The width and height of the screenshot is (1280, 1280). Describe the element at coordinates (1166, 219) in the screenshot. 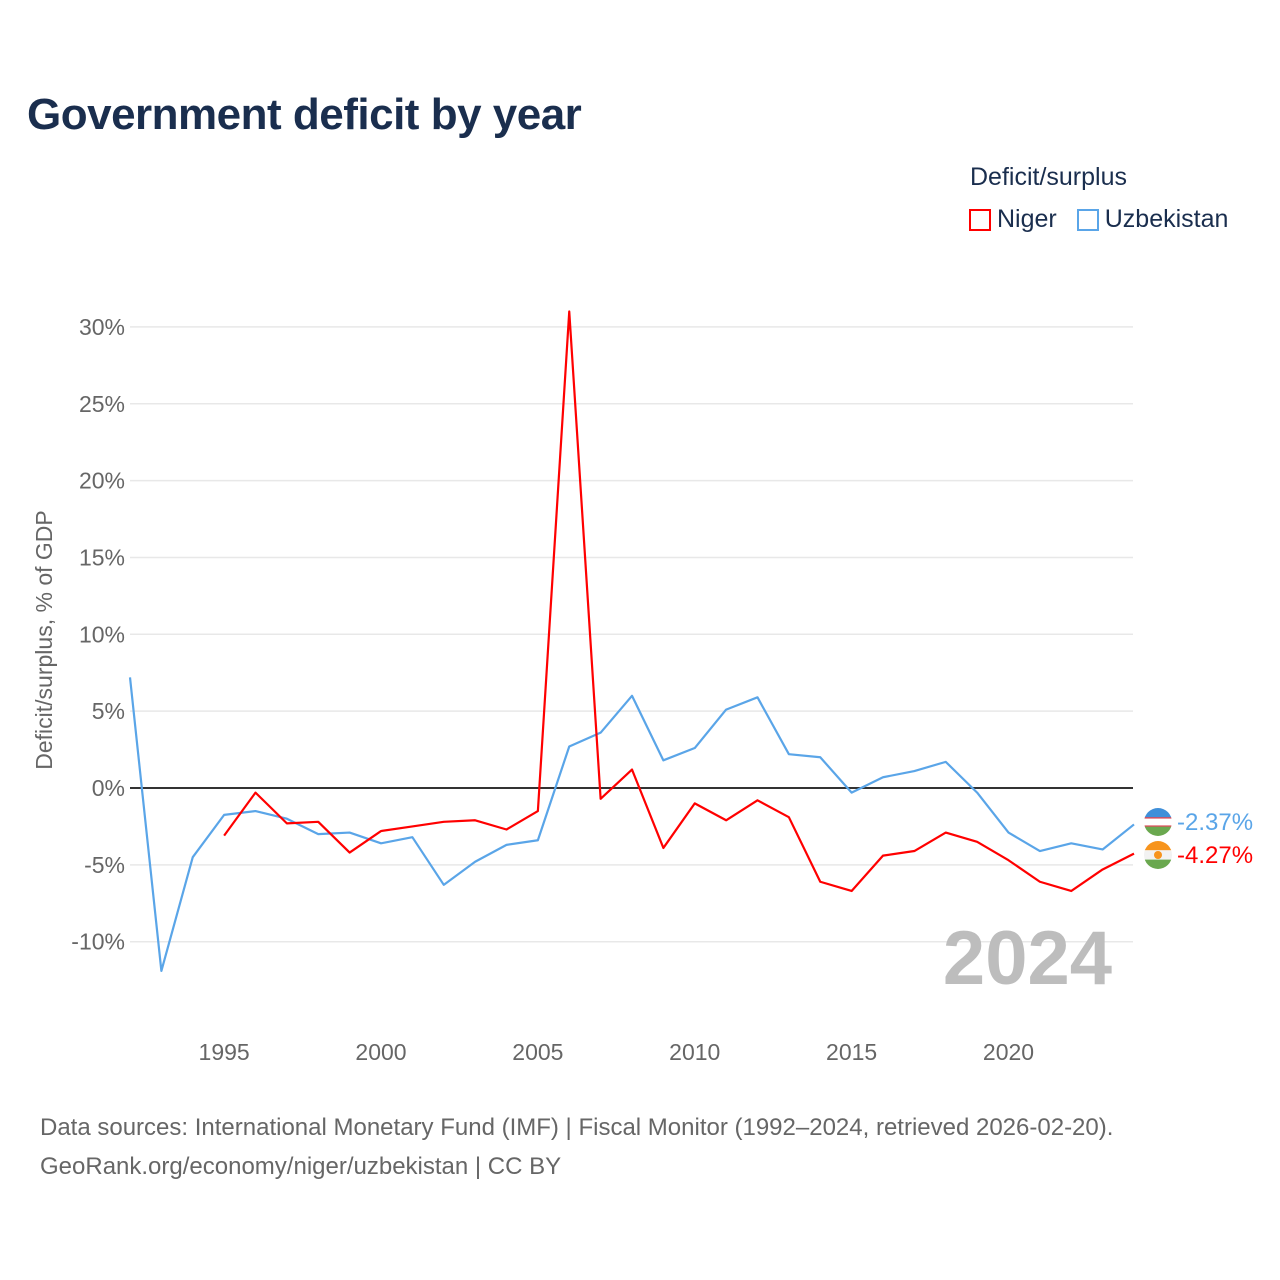

I see `legend-label-uzbekistan: Uzbekistan` at that location.